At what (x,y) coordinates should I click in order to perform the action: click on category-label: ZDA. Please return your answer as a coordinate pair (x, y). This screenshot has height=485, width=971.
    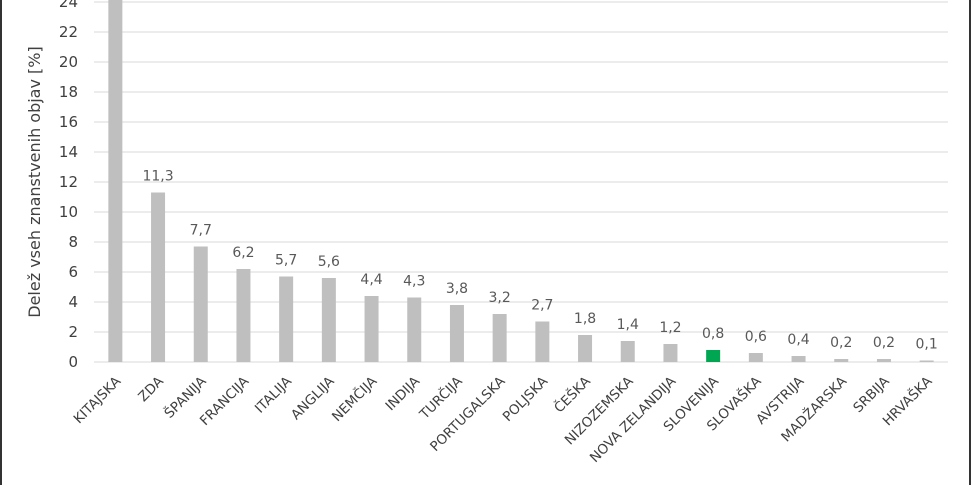
    Looking at the image, I should click on (151, 389).